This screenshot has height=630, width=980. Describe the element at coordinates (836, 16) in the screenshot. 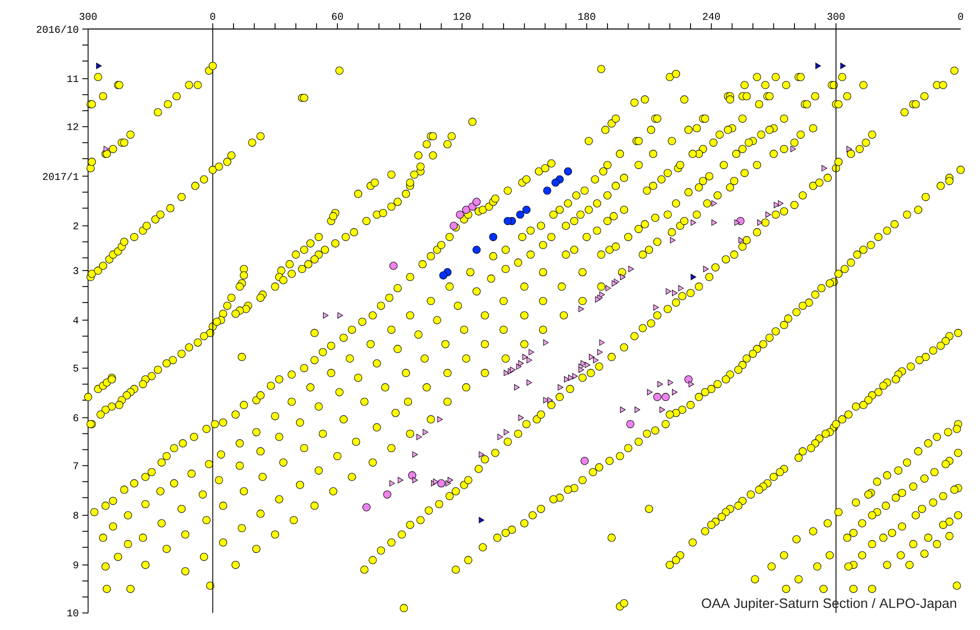

I see `x-tick-label: 300` at that location.